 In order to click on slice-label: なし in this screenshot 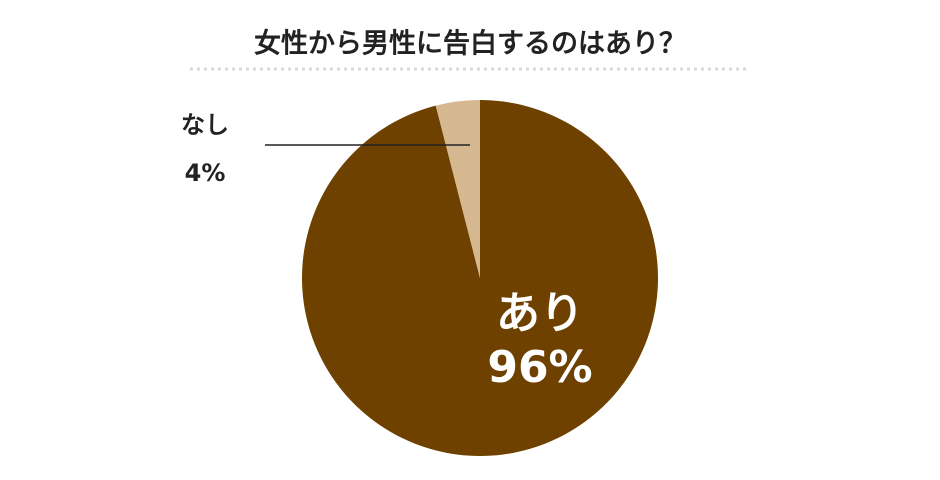, I will do `click(205, 125)`.